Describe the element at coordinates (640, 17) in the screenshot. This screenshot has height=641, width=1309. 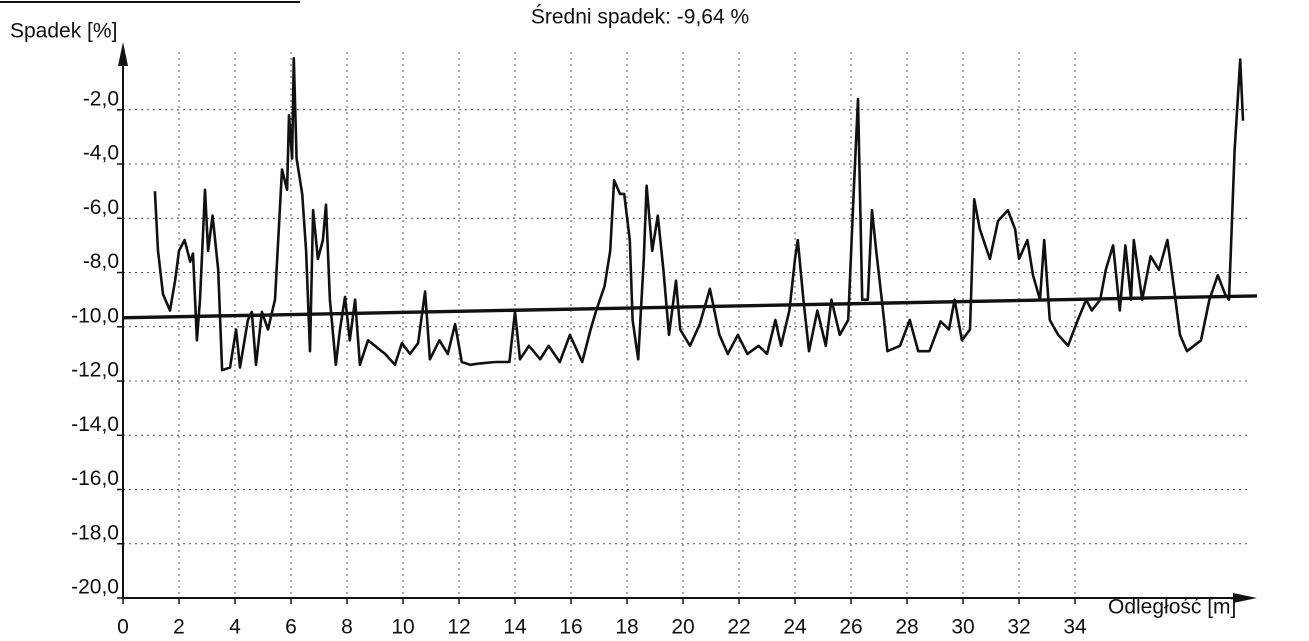
I see `chart-title: Średni spadek: -9,64 %` at that location.